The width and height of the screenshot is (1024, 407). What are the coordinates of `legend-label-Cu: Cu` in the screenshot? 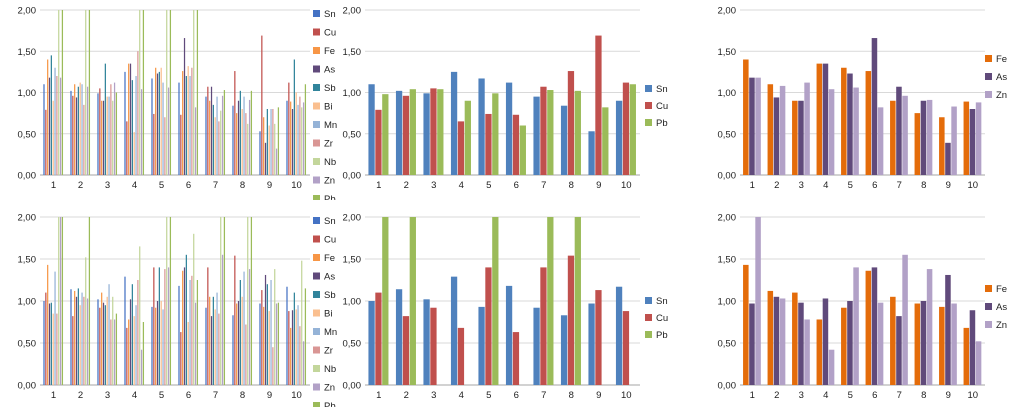 It's located at (330, 240).